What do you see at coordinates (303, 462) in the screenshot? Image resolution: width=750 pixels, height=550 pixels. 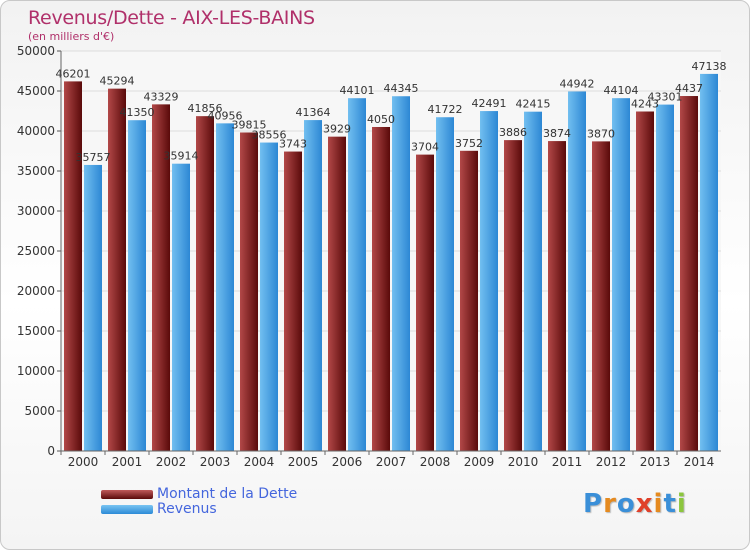 I see `x-tick-label: 2005` at bounding box center [303, 462].